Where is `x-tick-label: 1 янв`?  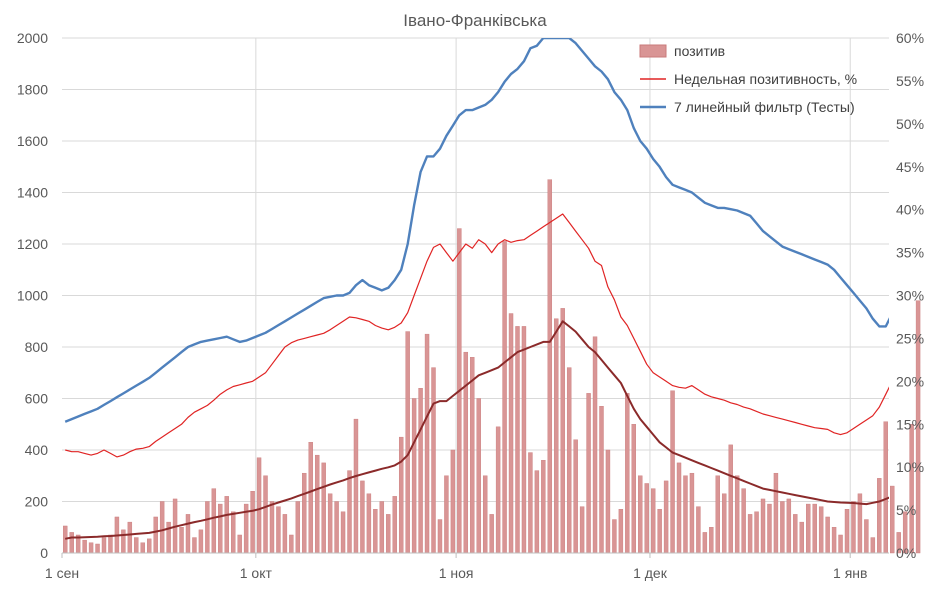
x-tick-label: 1 янв is located at coordinates (850, 573).